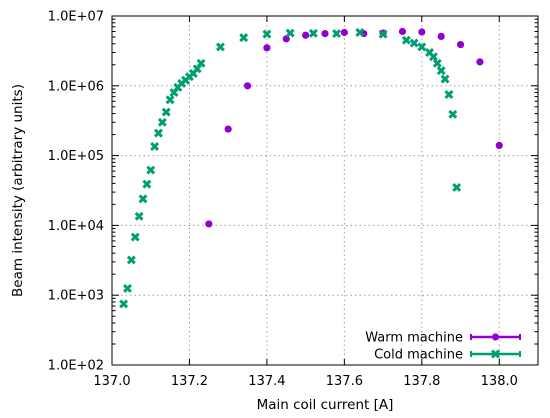  Describe the element at coordinates (76, 366) in the screenshot. I see `y-tick-label: 1.0E+02` at that location.